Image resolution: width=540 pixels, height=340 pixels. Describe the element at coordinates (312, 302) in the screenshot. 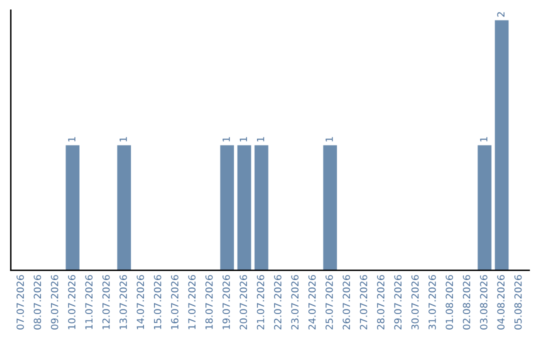

I see `x-tick-label: 24.07.2026` at that location.